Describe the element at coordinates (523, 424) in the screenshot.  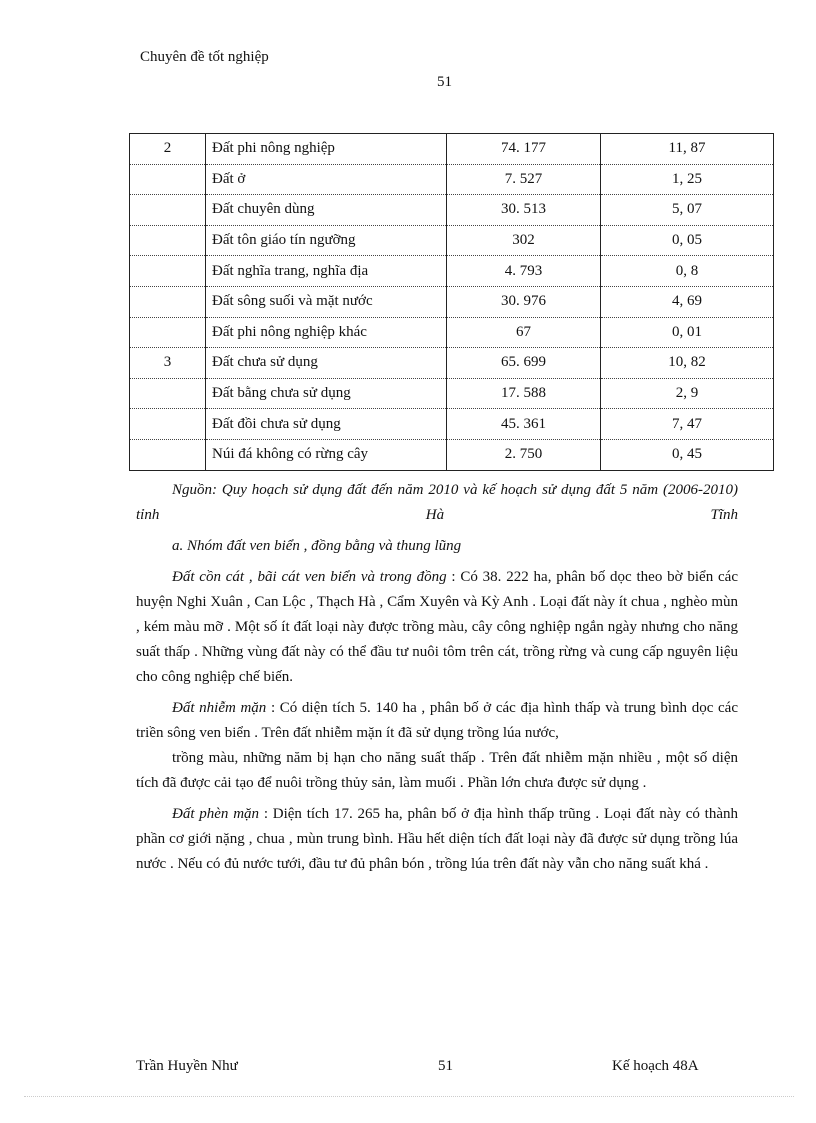
I see `area-ha-cell: 45. 361` at that location.